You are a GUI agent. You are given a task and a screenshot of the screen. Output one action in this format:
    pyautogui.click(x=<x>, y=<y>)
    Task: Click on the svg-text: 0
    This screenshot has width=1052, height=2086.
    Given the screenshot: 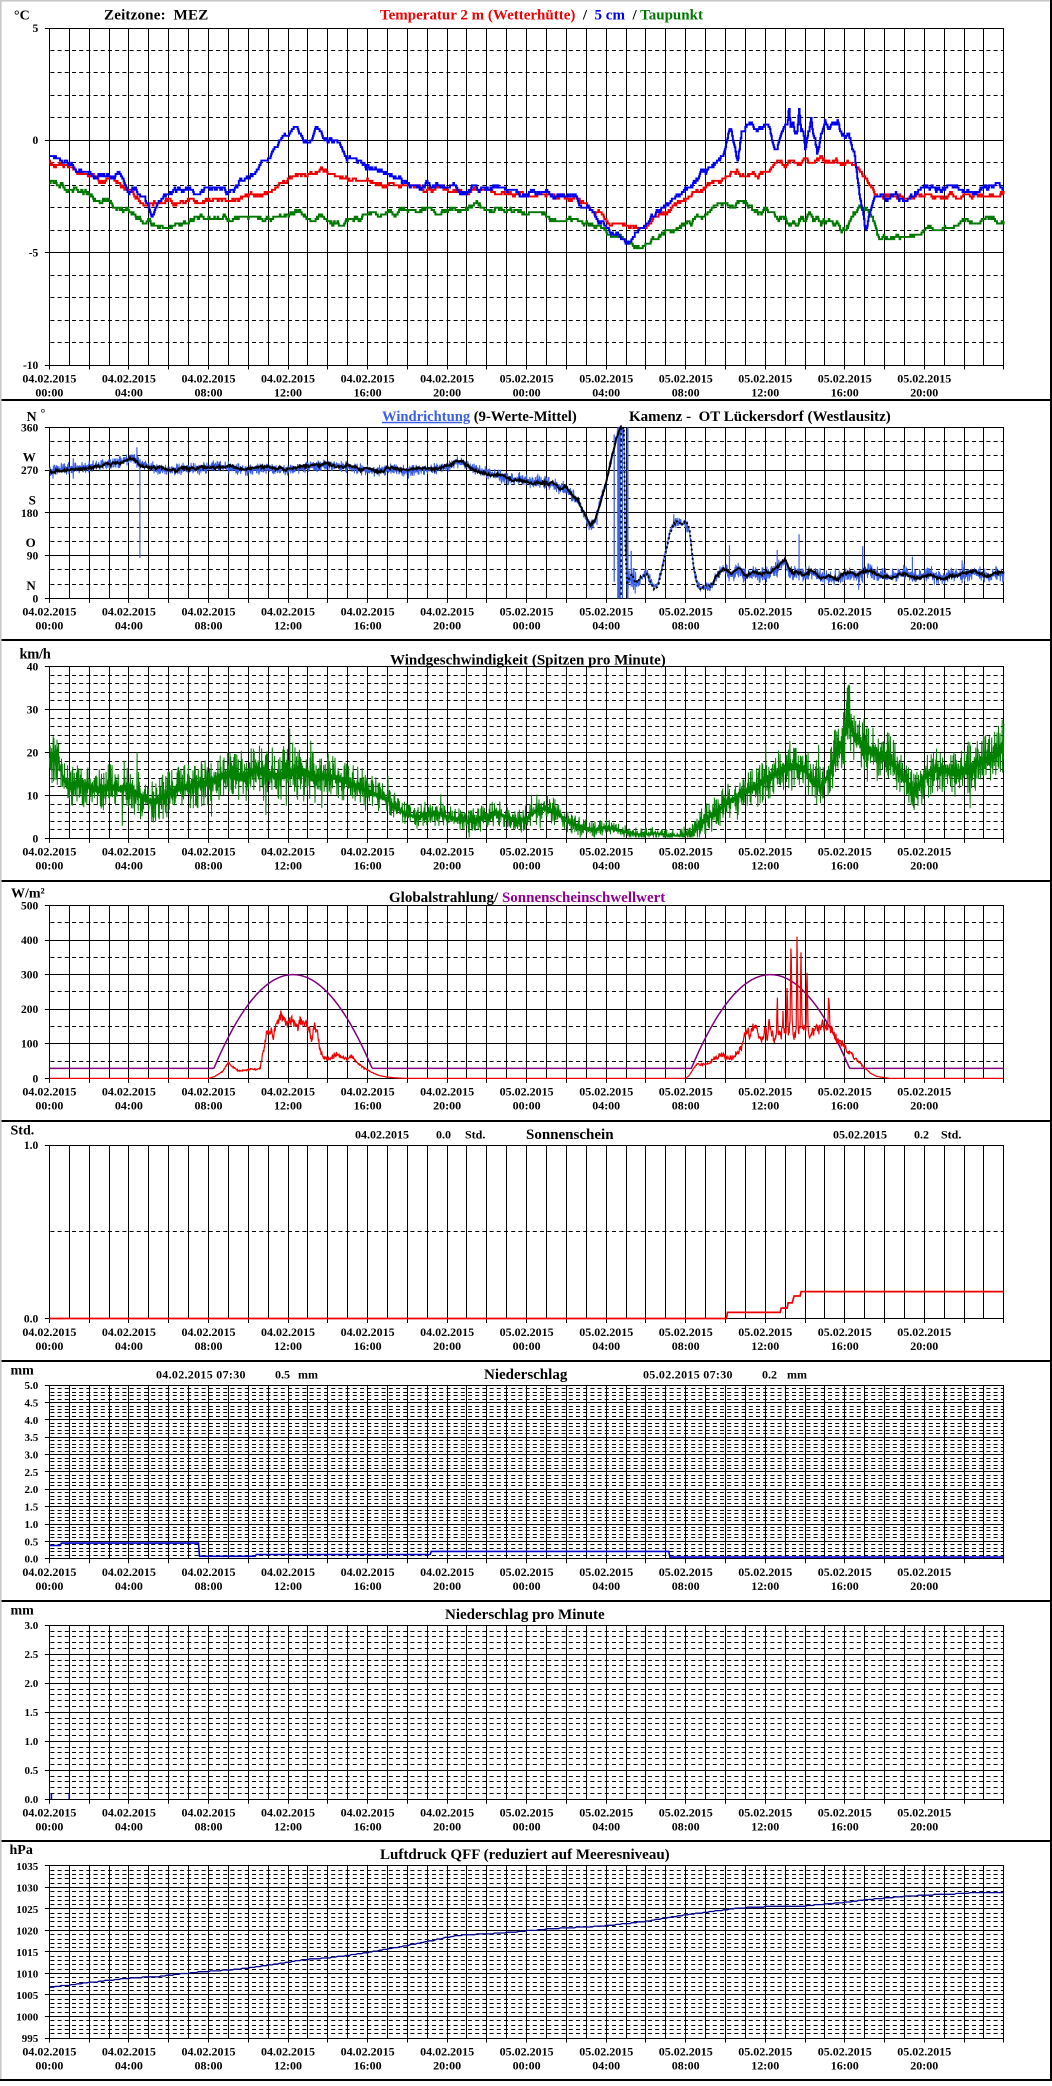 What is the action you would take?
    pyautogui.click(x=36, y=599)
    